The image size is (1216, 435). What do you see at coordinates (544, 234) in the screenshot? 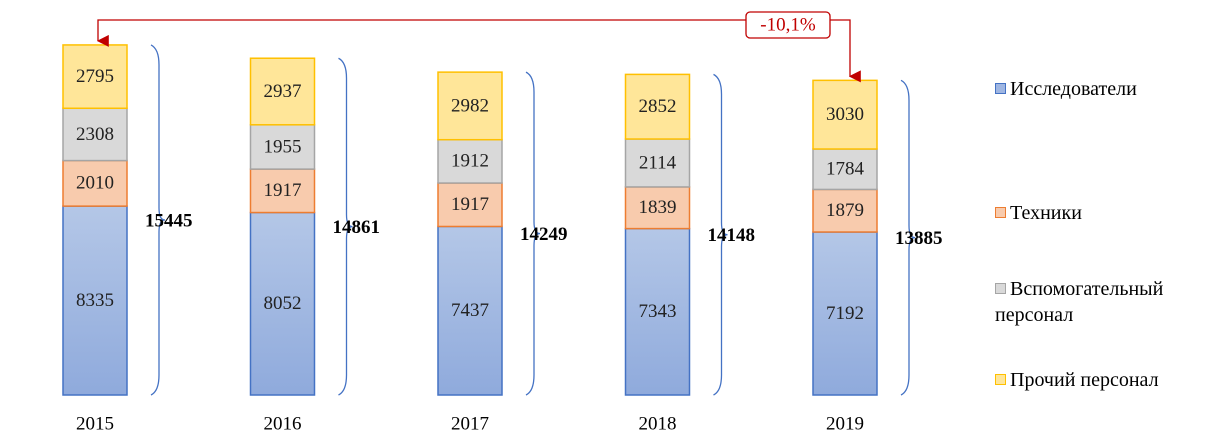
I see `total-label: 14249` at bounding box center [544, 234].